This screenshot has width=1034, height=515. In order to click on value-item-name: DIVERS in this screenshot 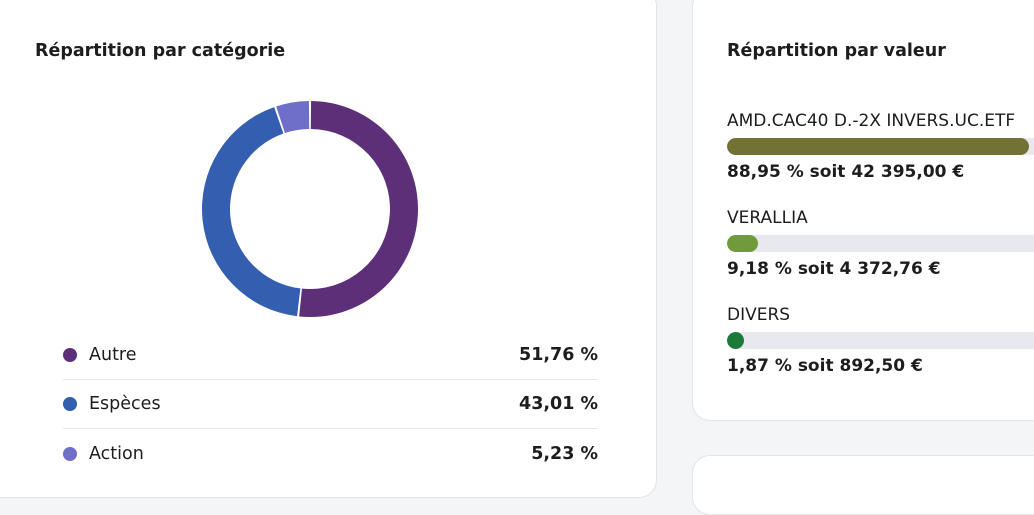, I will do `click(759, 315)`.